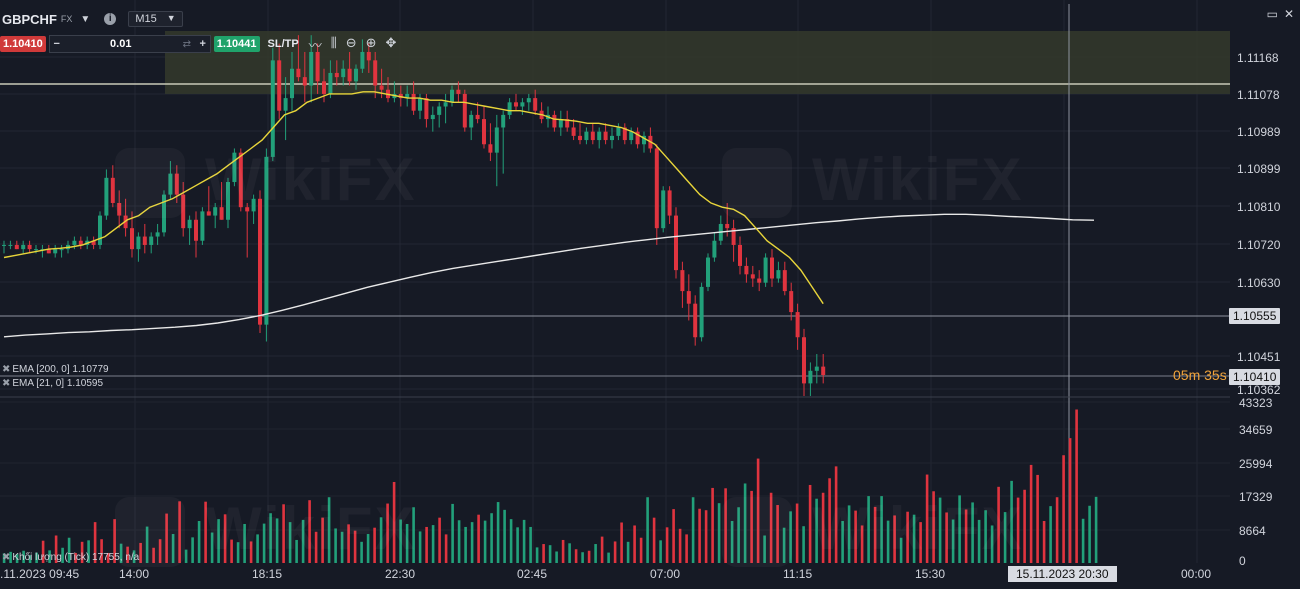 The height and width of the screenshot is (589, 1300). What do you see at coordinates (1288, 14) in the screenshot?
I see `close-icon: ✕` at bounding box center [1288, 14].